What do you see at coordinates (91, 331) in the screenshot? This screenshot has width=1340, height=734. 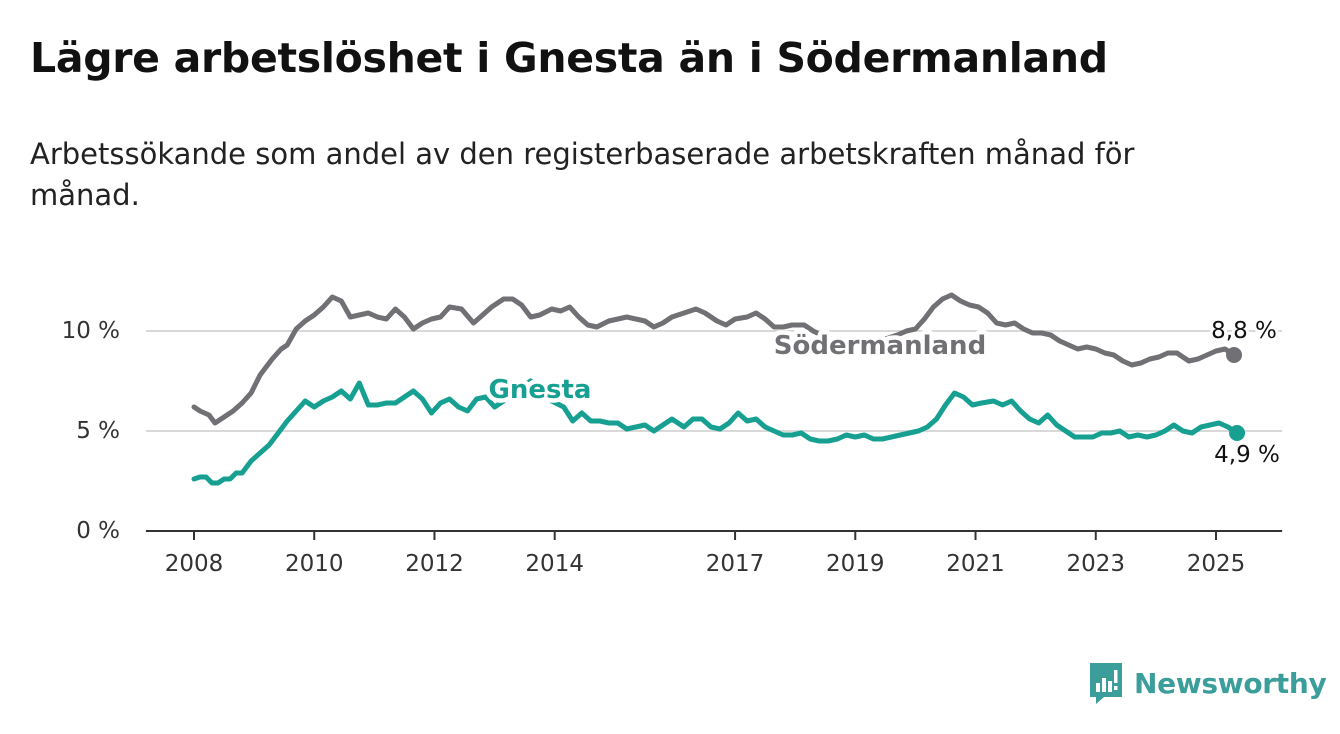 I see `y-tick-label: 10 %` at bounding box center [91, 331].